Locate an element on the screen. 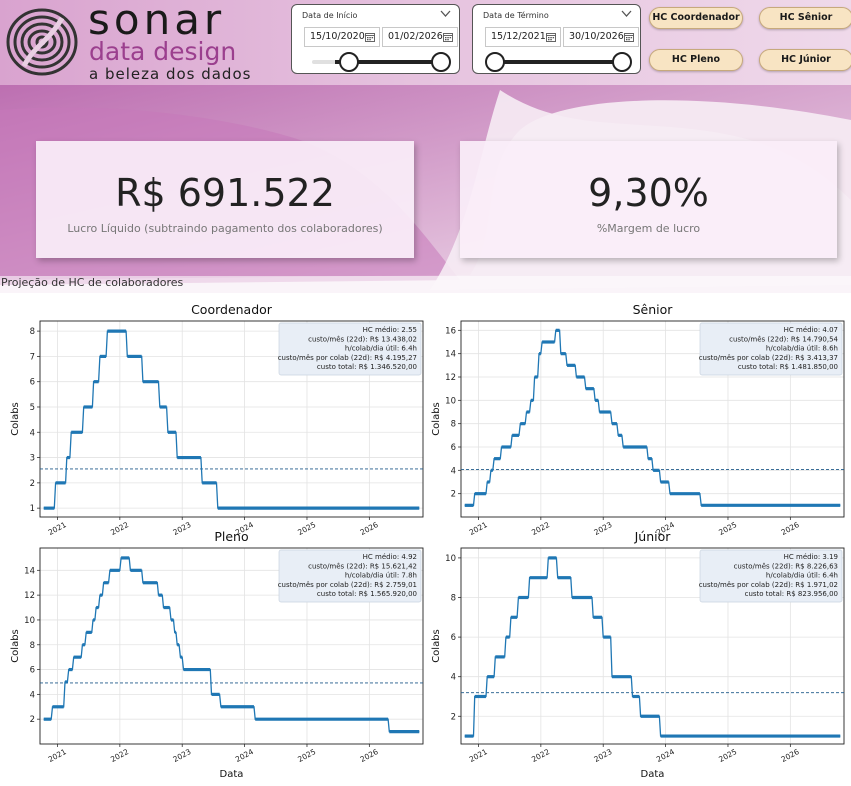 The image size is (851, 786). end-date-from-input: 15/12/2021 is located at coordinates (523, 37).